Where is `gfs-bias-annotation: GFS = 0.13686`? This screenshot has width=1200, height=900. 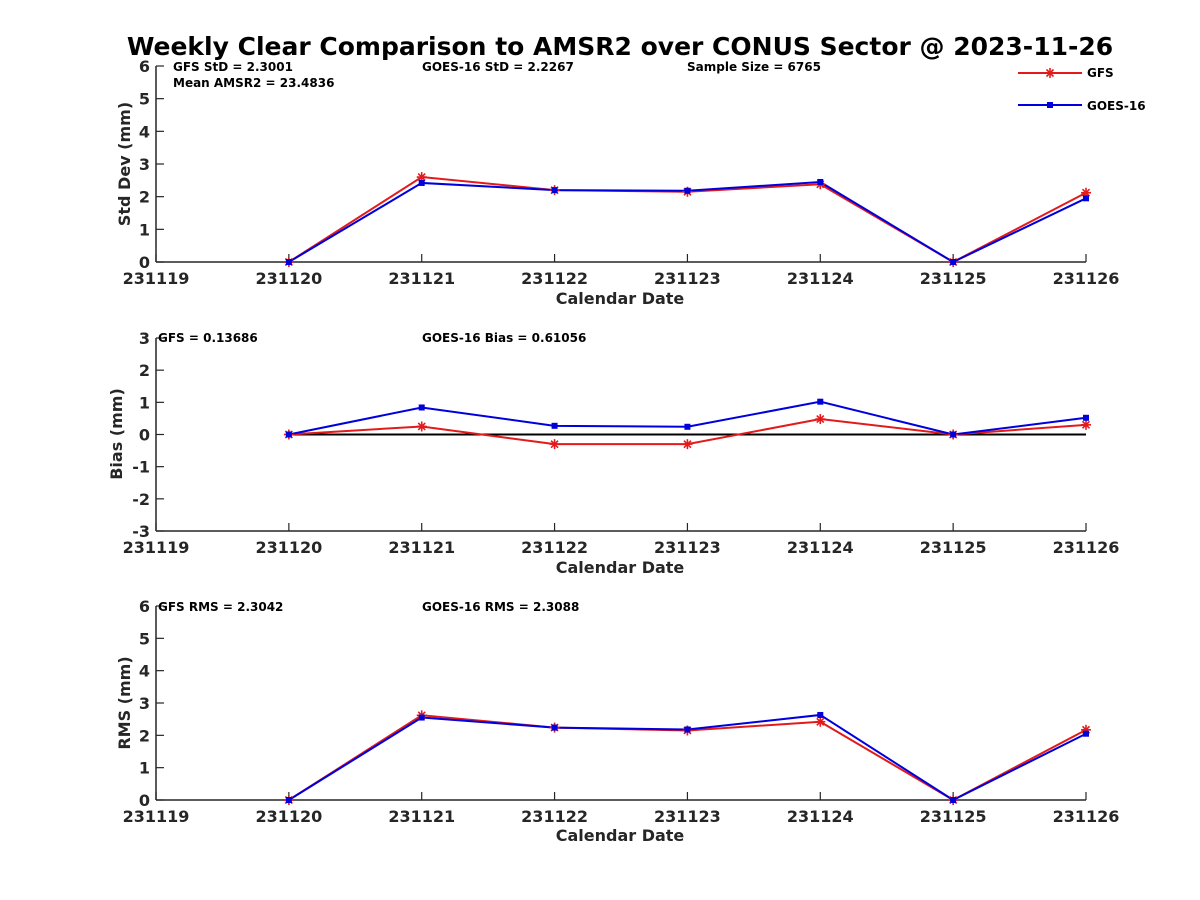 gfs-bias-annotation: GFS = 0.13686 is located at coordinates (208, 338).